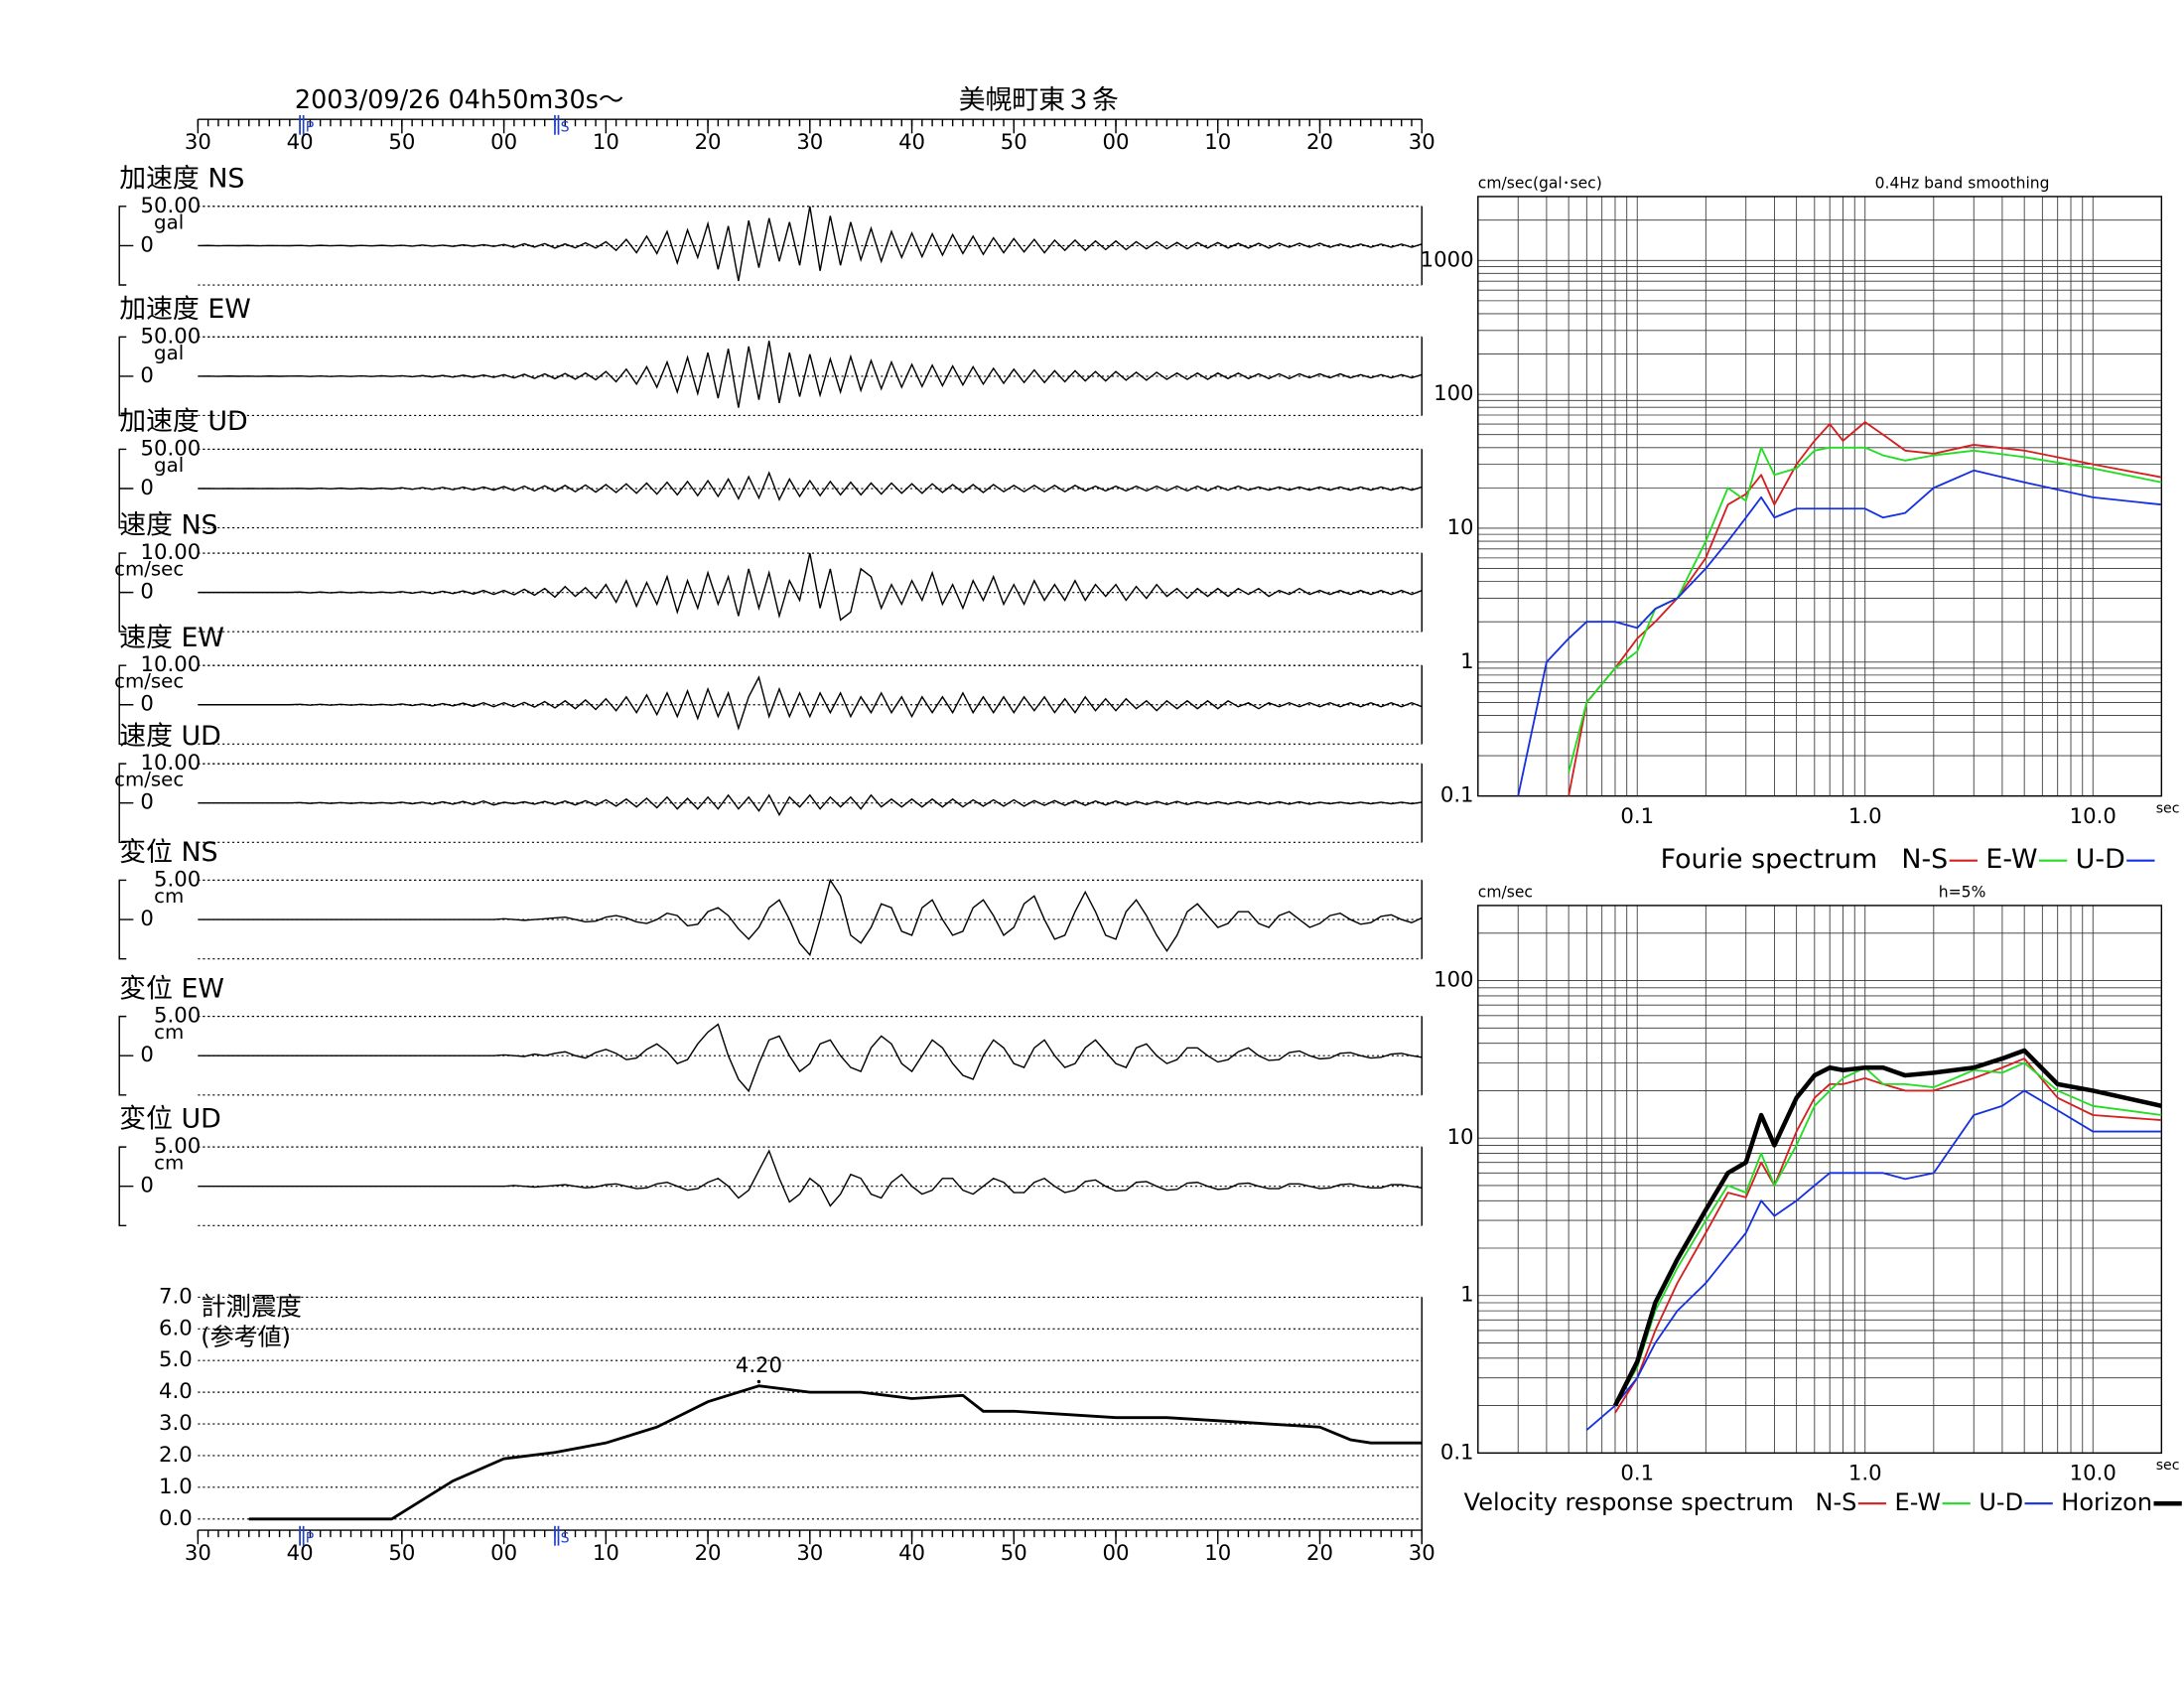 This screenshot has width=2184, height=1688. What do you see at coordinates (171, 988) in the screenshot?
I see `trace-name: 変位 EW` at bounding box center [171, 988].